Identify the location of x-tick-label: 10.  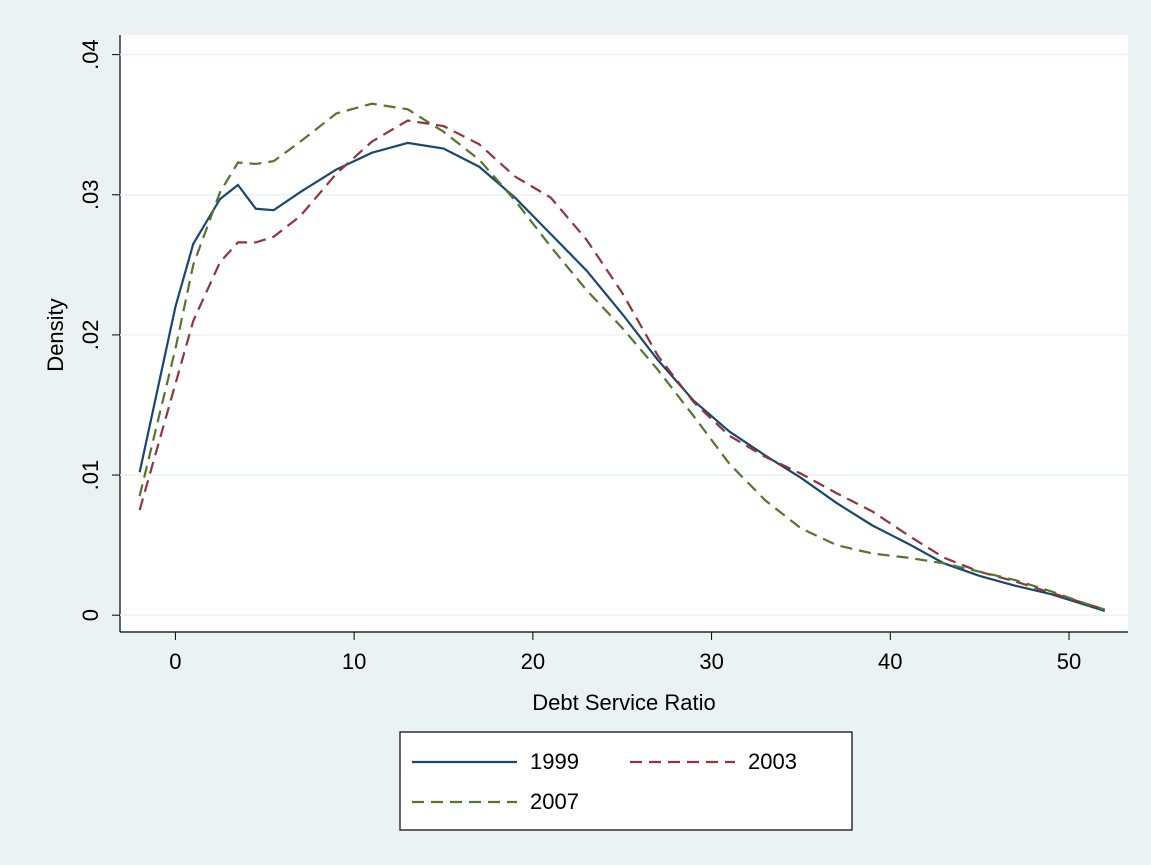
(354, 661).